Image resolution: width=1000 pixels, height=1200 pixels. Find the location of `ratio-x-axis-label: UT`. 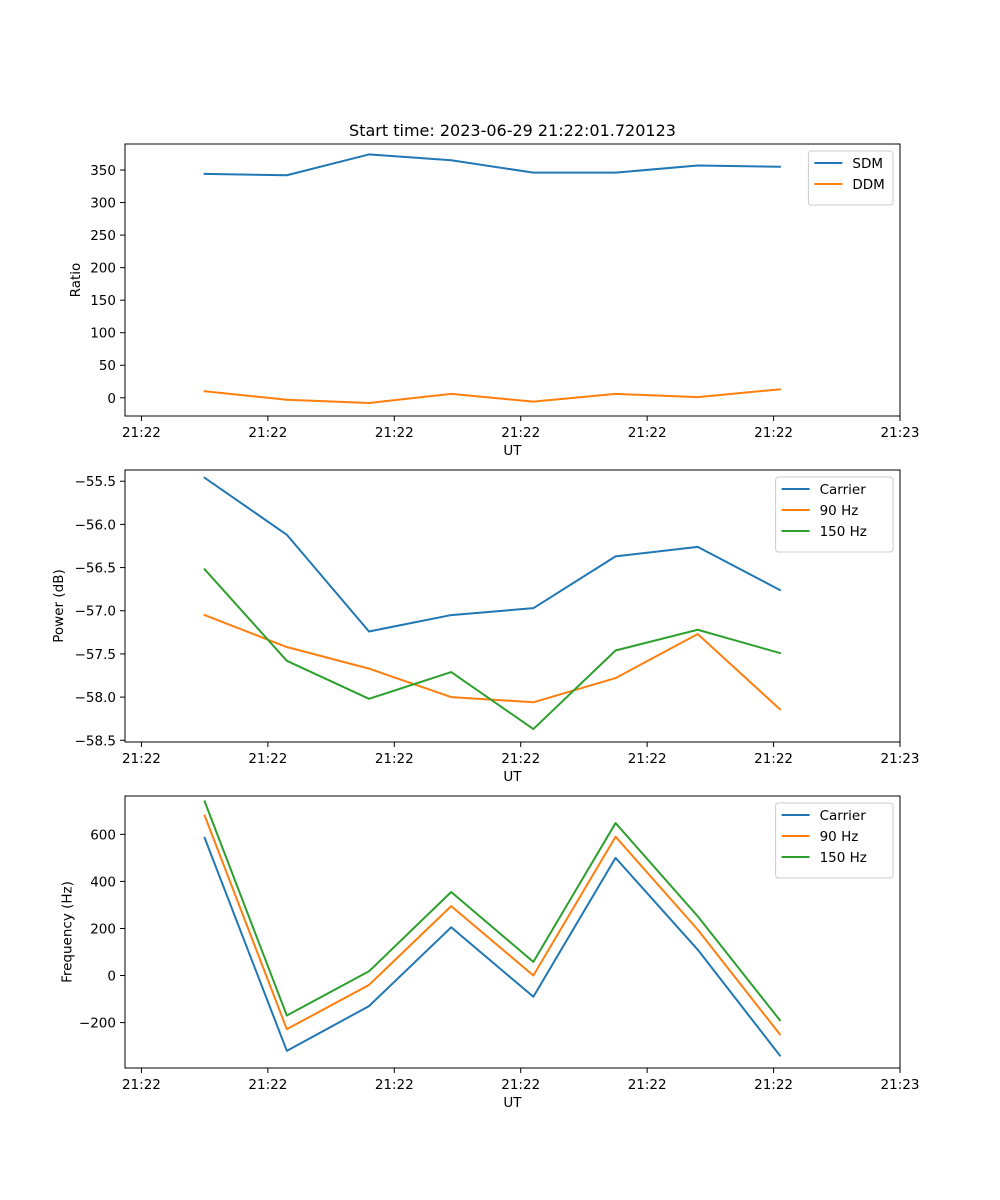

ratio-x-axis-label: UT is located at coordinates (512, 451).